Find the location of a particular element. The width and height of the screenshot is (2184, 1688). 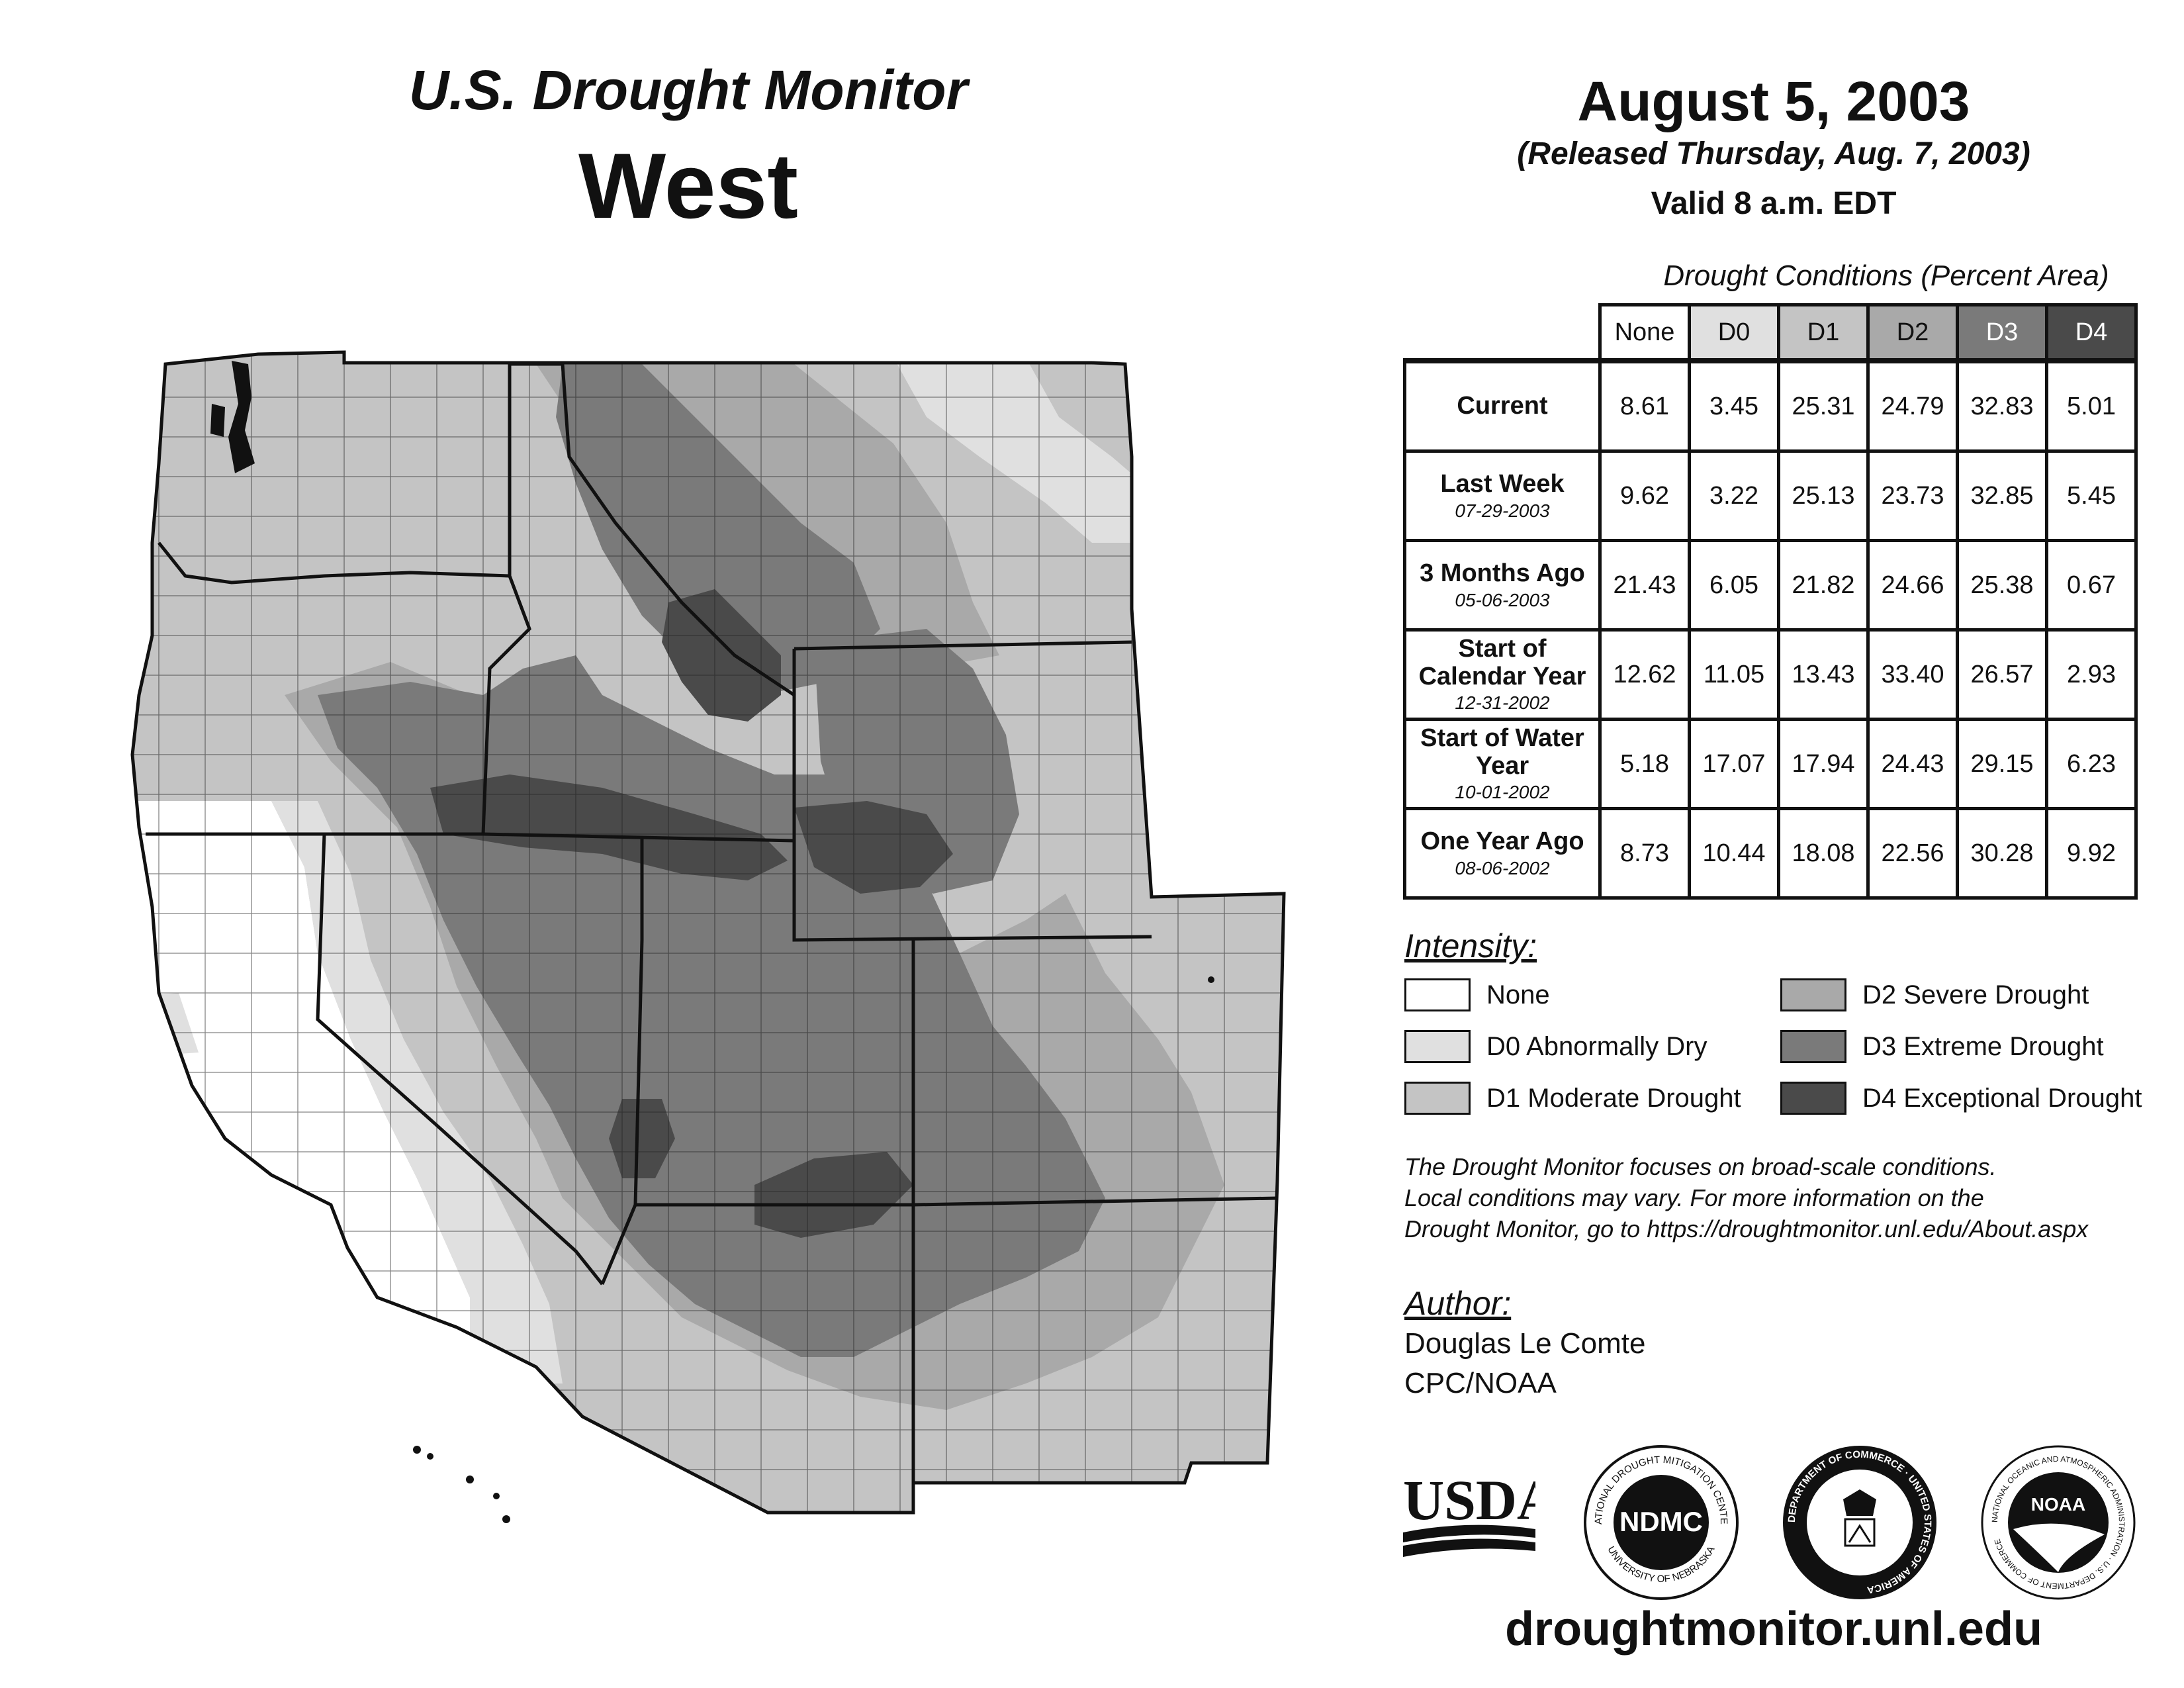

table-cell: 3.22 is located at coordinates (1734, 495).